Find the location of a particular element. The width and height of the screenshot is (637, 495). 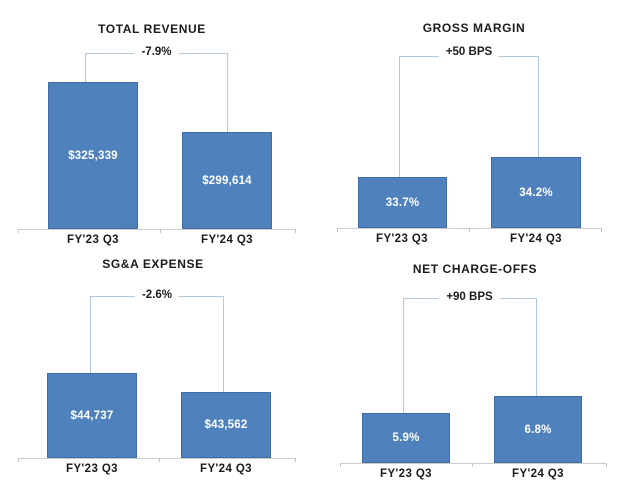

chart-title: TOTAL REVENUE is located at coordinates (152, 29).